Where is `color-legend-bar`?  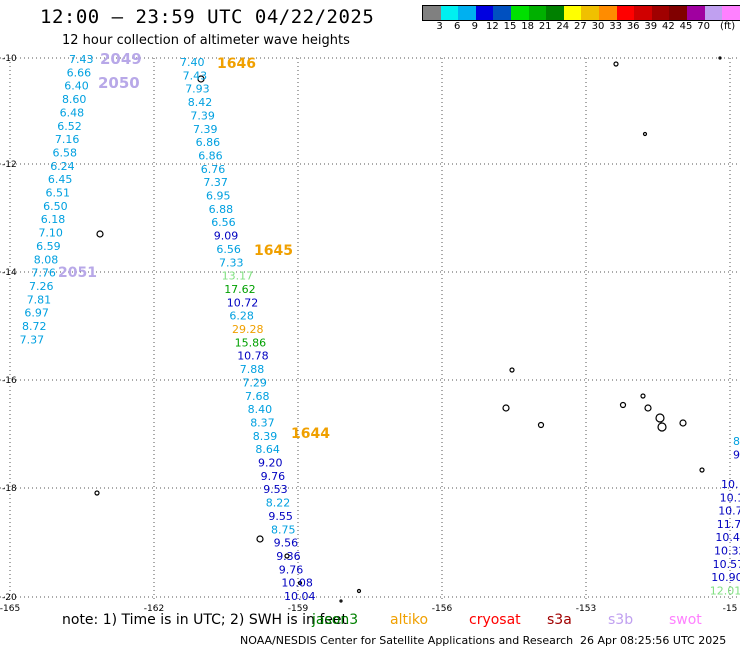 color-legend-bar is located at coordinates (581, 13).